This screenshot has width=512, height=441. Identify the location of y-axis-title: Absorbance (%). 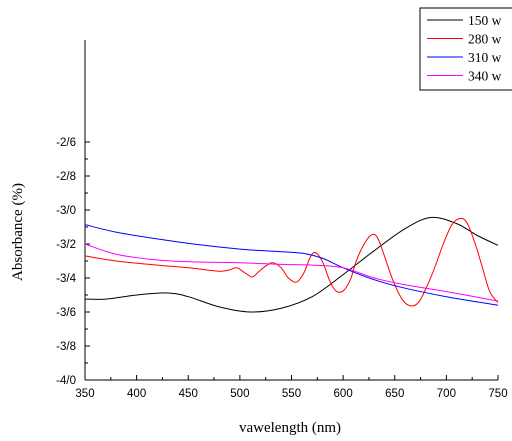
(18, 232).